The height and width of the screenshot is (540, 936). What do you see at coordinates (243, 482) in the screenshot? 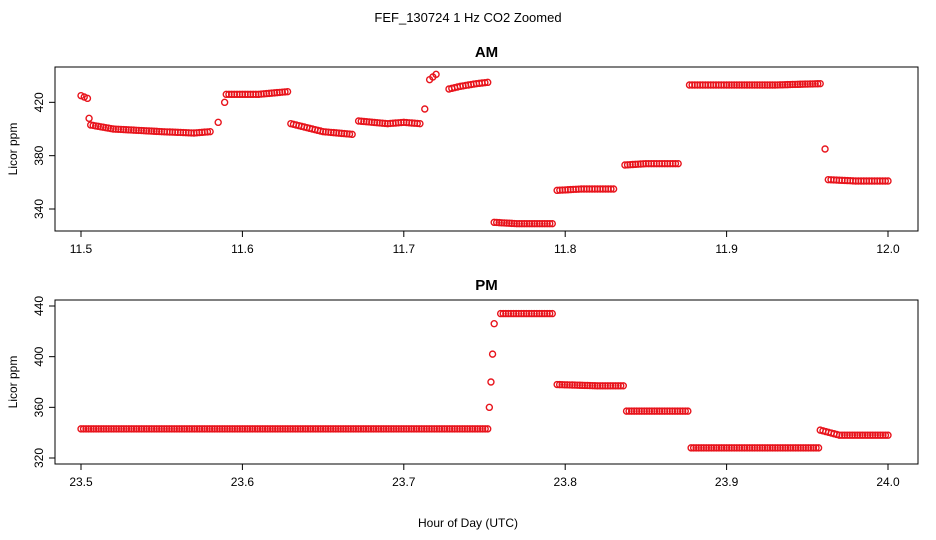
I see `pm-x-tick-label: 23.6` at bounding box center [243, 482].